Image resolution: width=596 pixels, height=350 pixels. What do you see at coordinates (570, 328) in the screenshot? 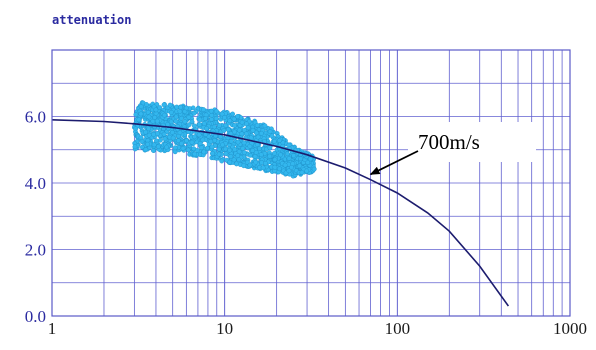
I see `x-tick-label: 1000` at bounding box center [570, 328].